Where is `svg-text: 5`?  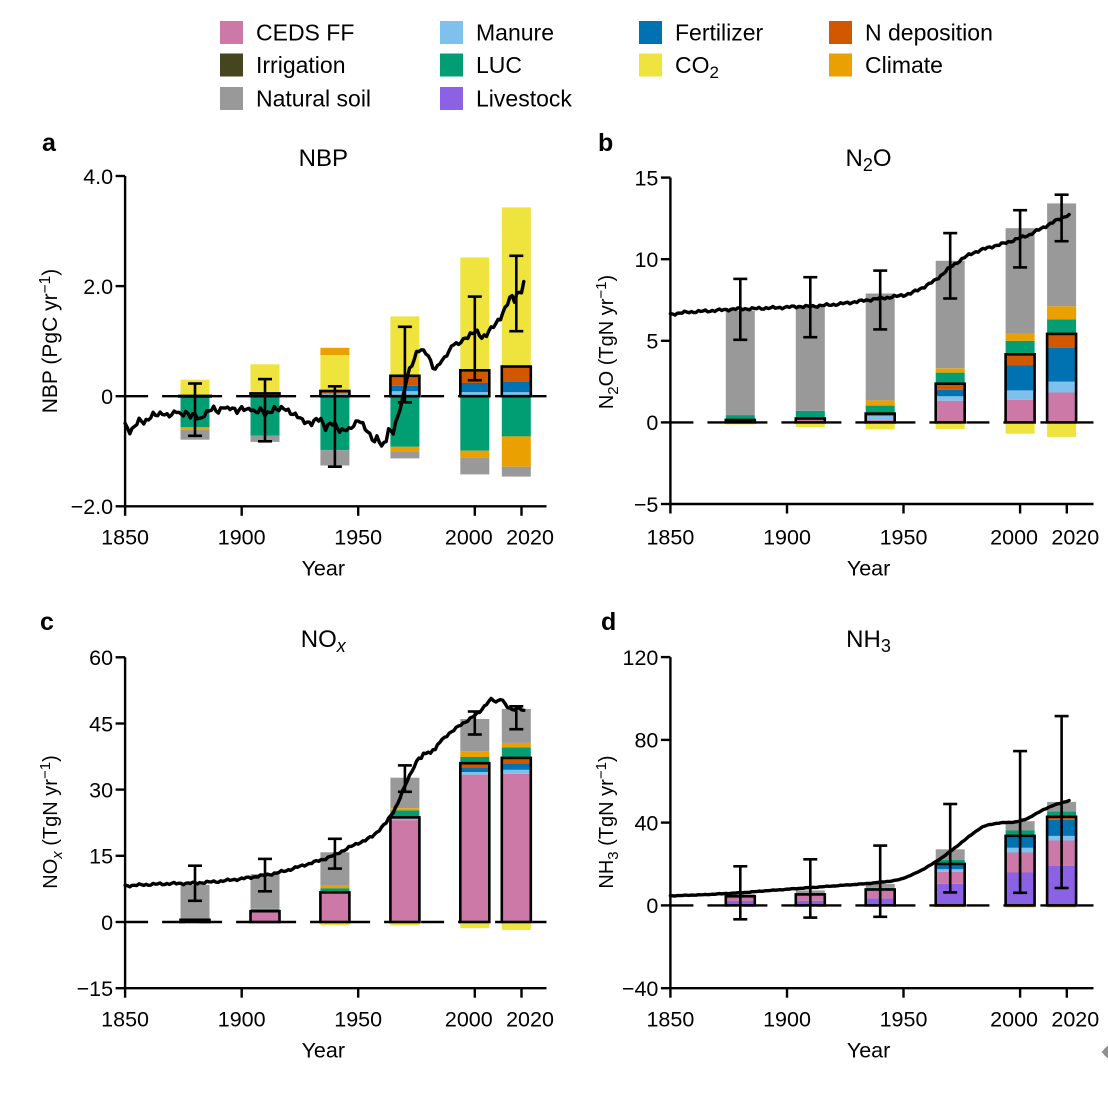 svg-text: 5 is located at coordinates (652, 342).